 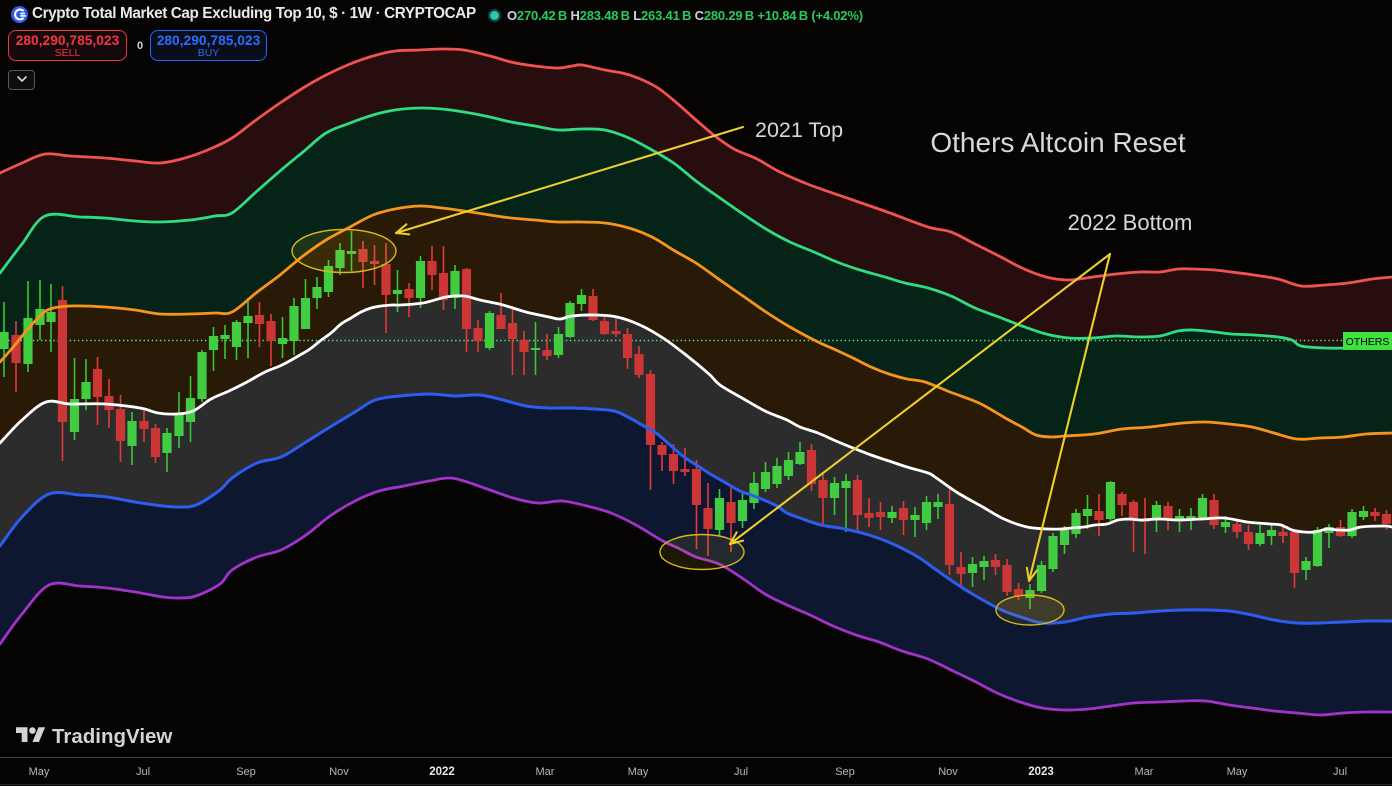 I want to click on svg-text: OTHERS, so click(x=1368, y=342).